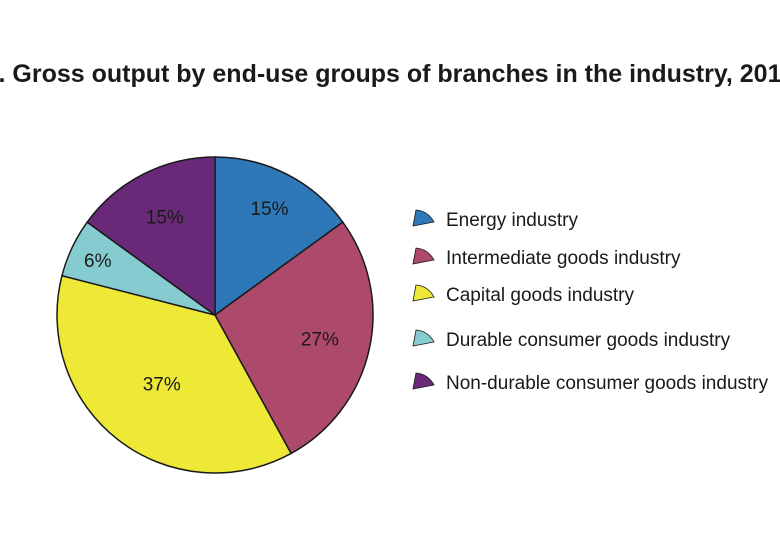  Describe the element at coordinates (294, 338) in the screenshot. I see `pie-slice-intermediate-goods-industry` at that location.